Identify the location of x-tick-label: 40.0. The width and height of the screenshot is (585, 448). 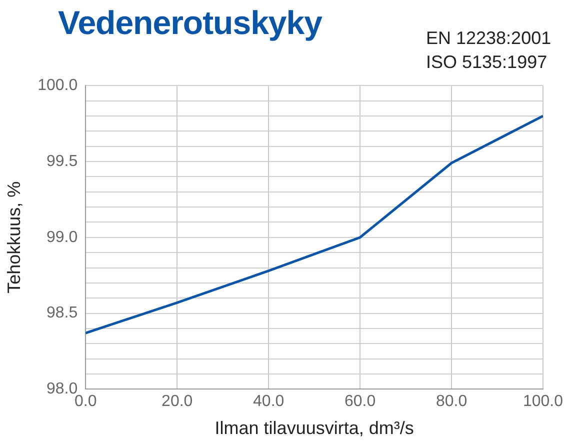
(268, 401).